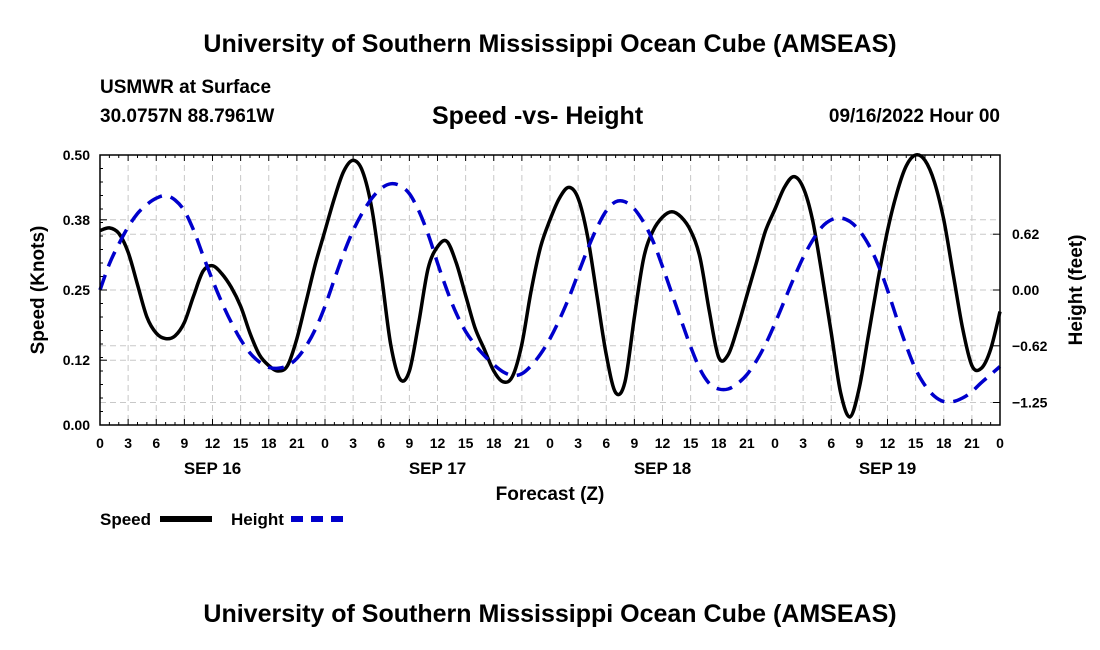 Image resolution: width=1100 pixels, height=650 pixels. Describe the element at coordinates (126, 519) in the screenshot. I see `legend-speed-label: Speed` at that location.